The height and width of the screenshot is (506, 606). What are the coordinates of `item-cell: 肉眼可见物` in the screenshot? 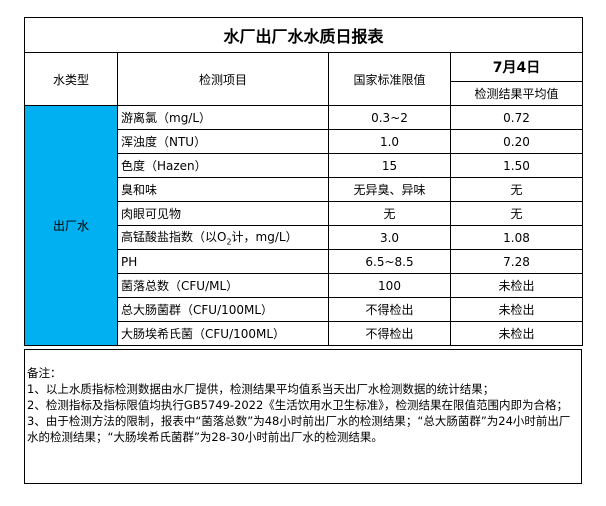 It's located at (223, 213).